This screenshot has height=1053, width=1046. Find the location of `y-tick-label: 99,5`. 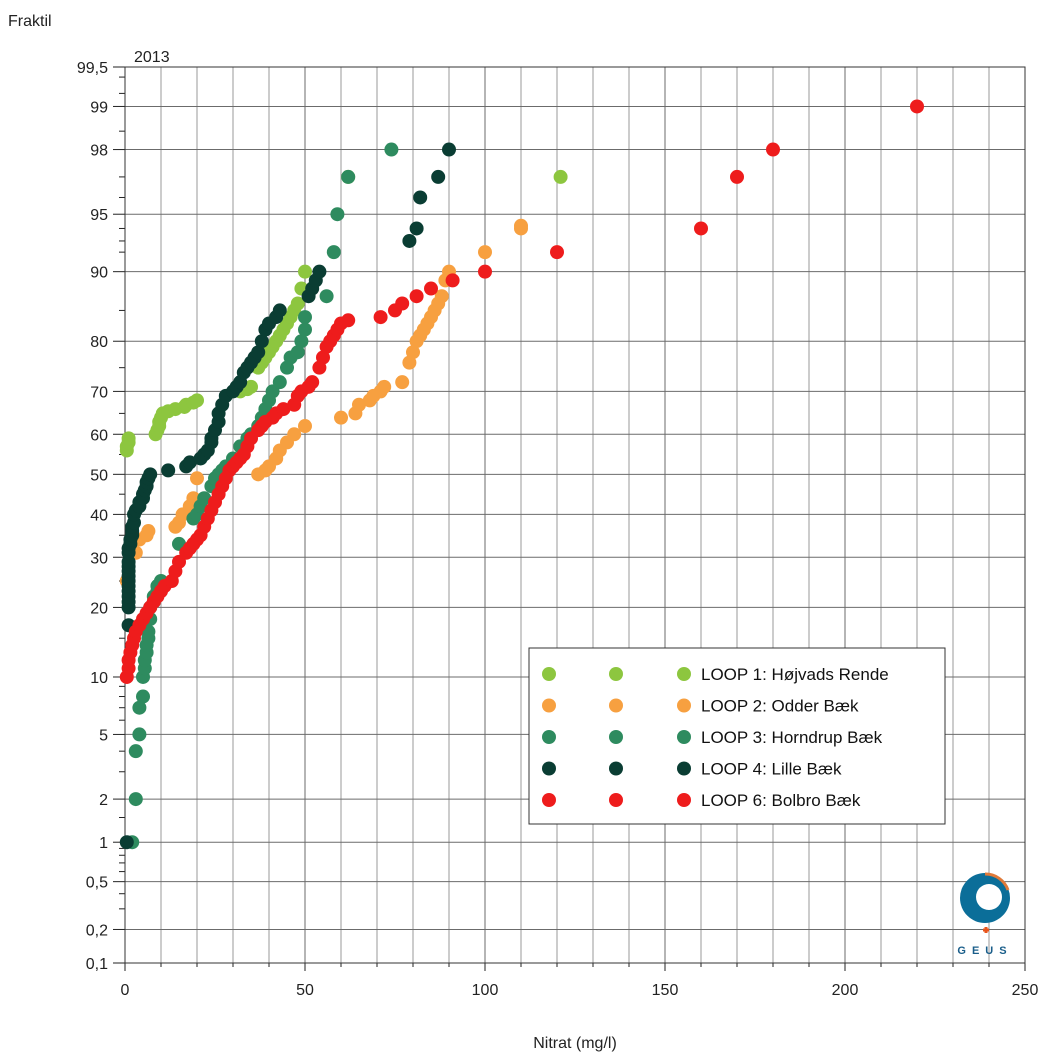

y-tick-label: 99,5 is located at coordinates (92, 68).